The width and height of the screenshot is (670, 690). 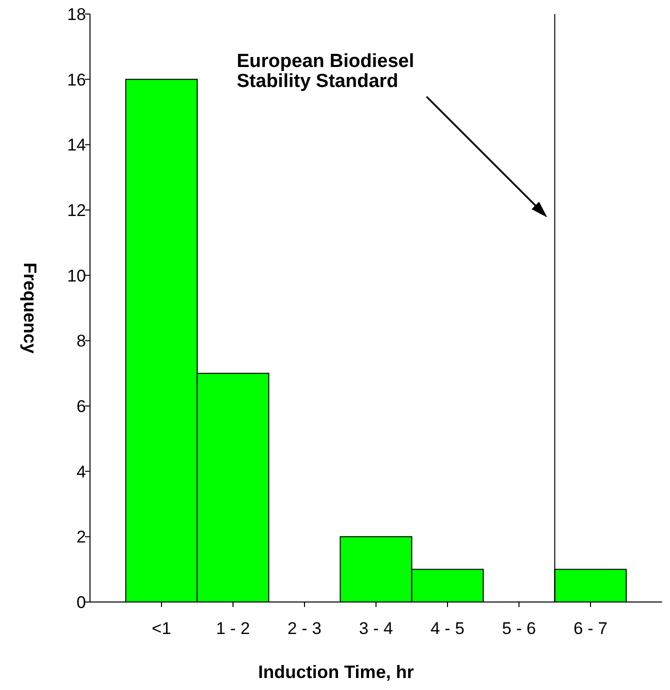 I want to click on y-tick-label: 10, so click(x=76, y=276).